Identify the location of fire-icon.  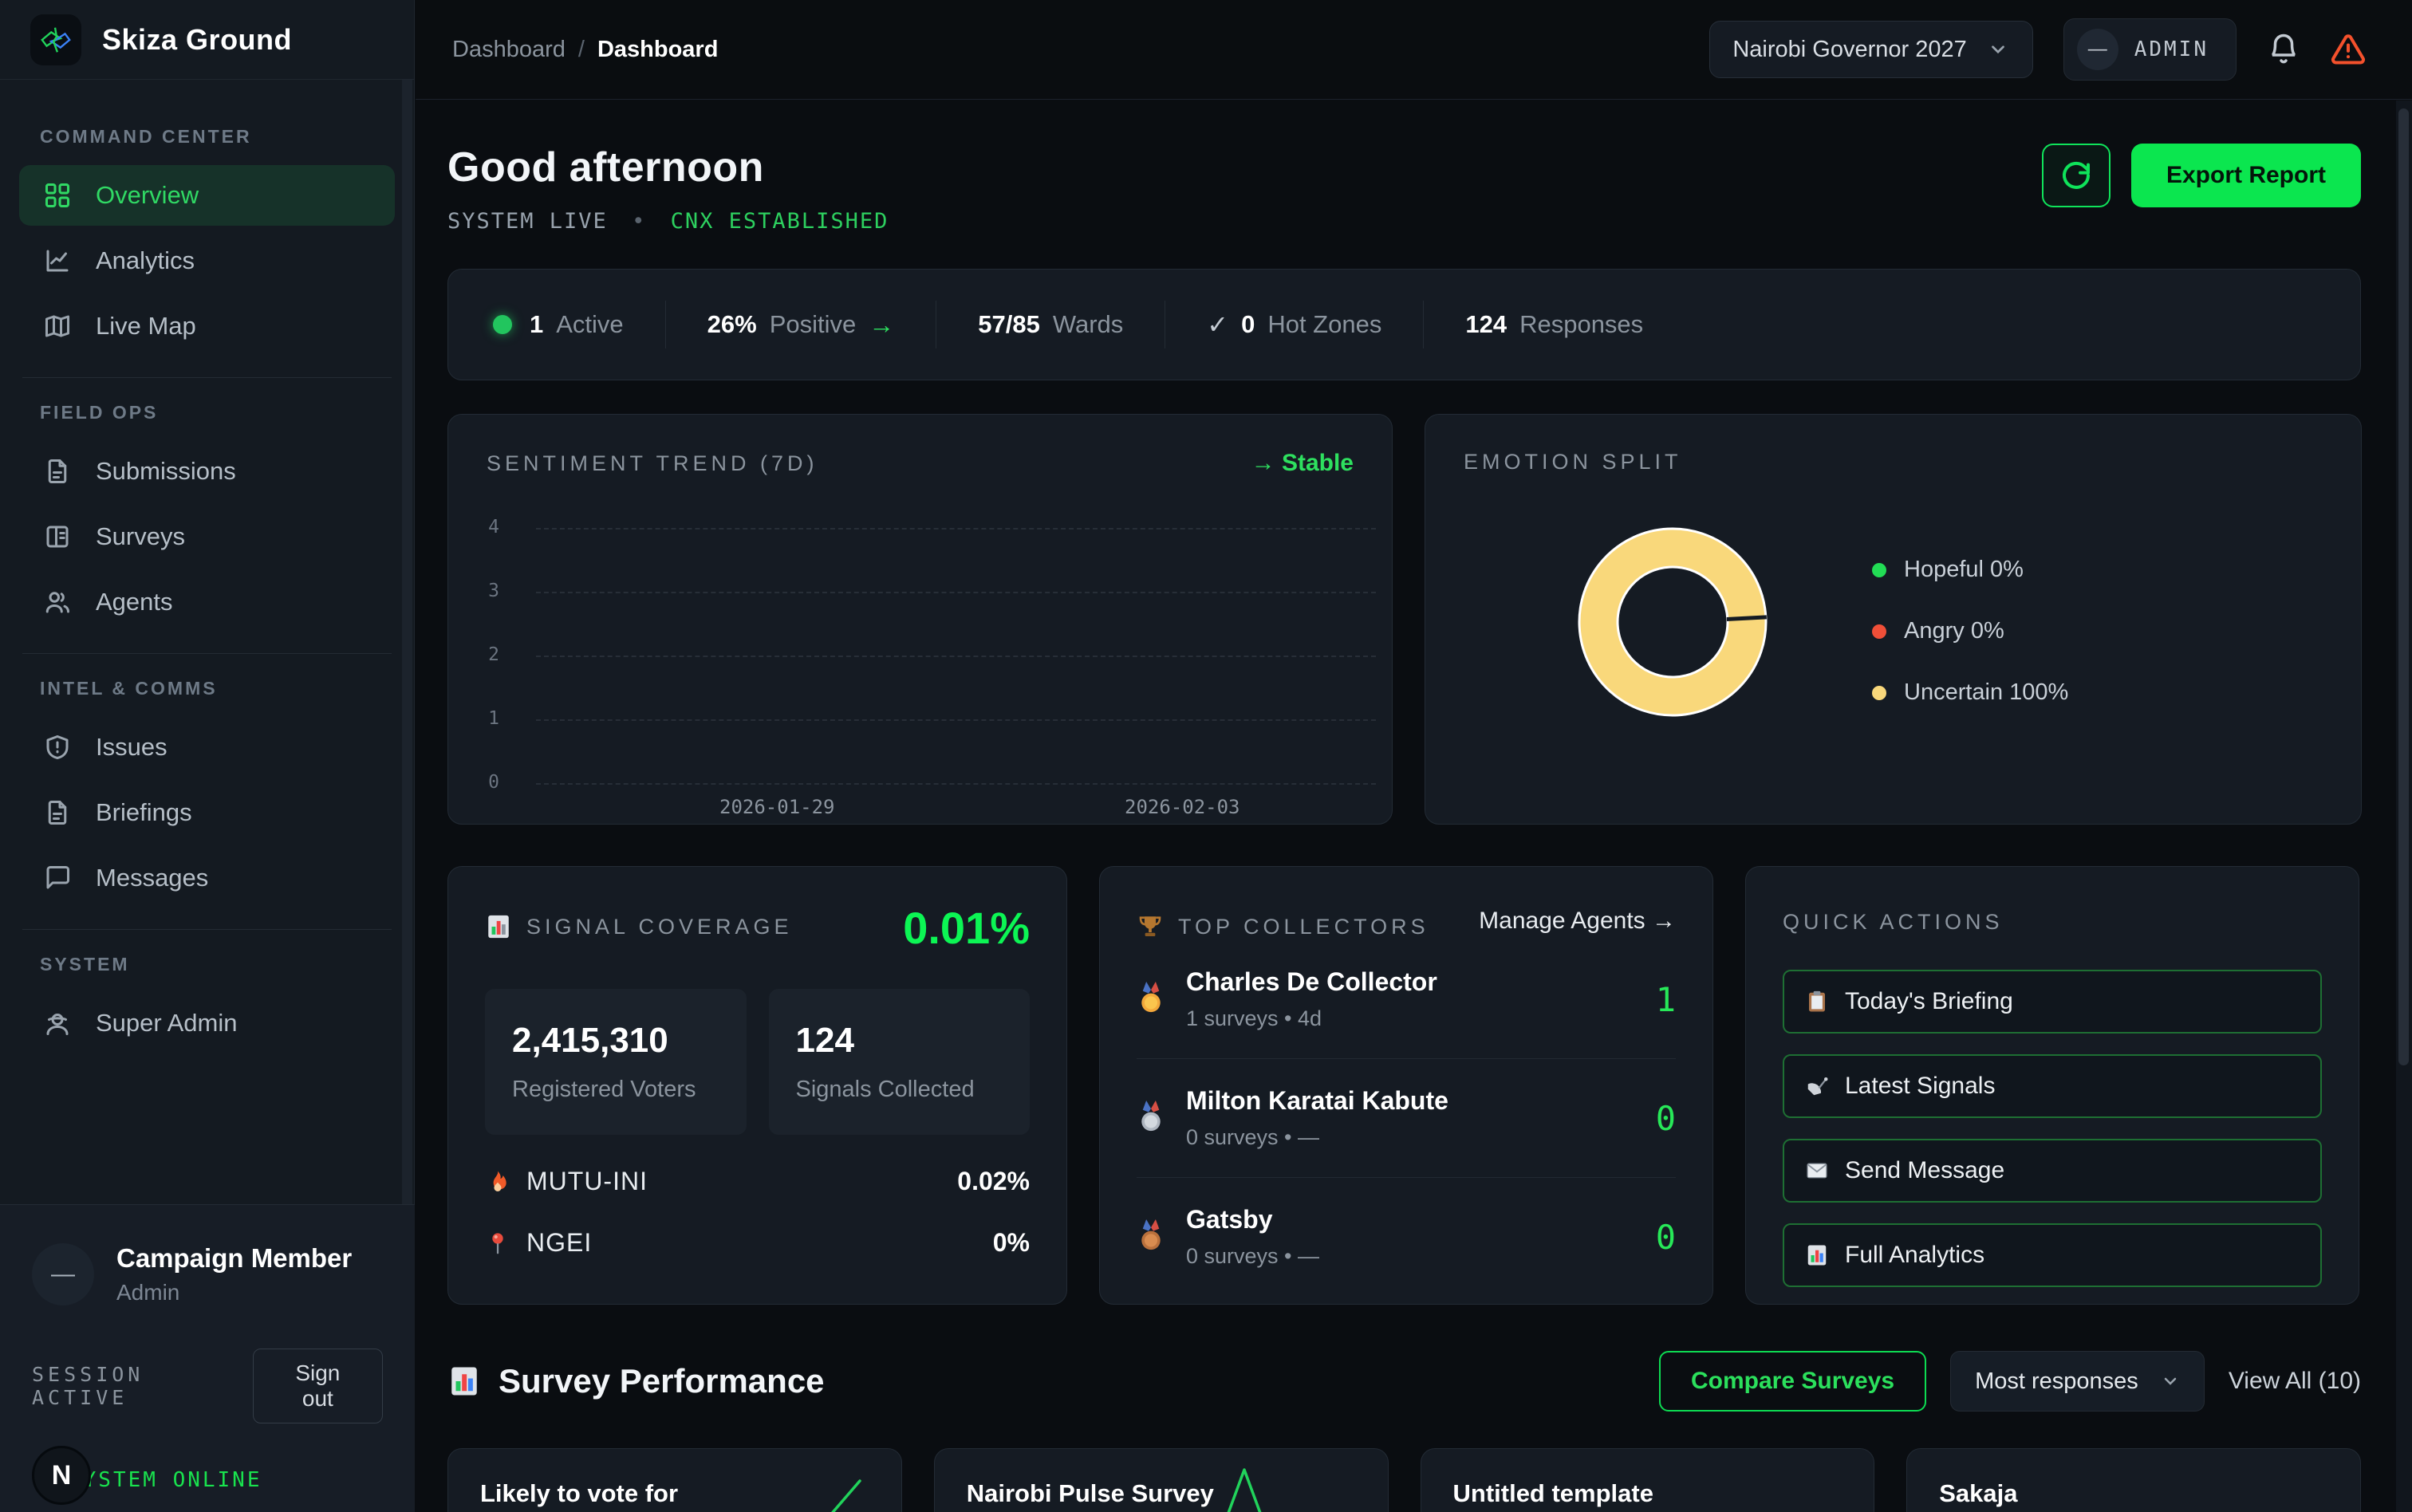
(500, 1181).